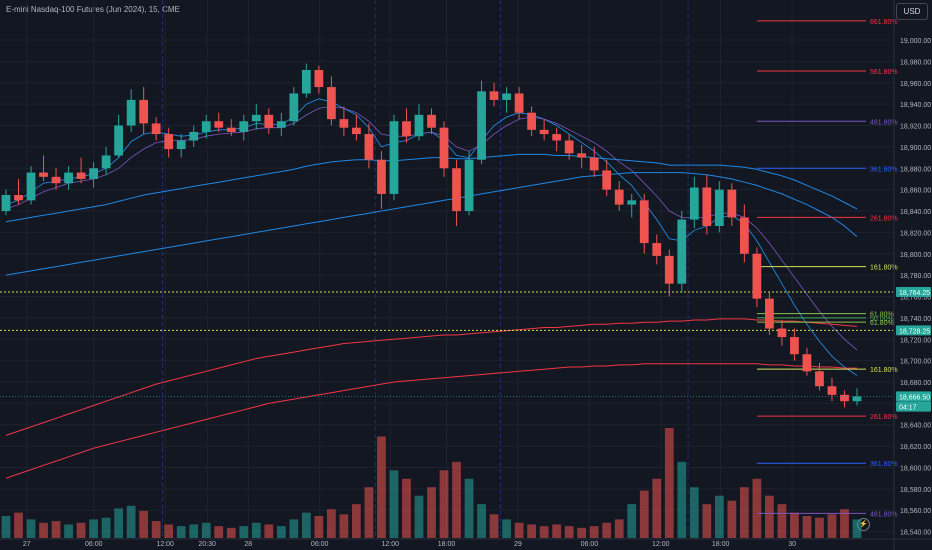 This screenshot has height=550, width=932. Describe the element at coordinates (912, 11) in the screenshot. I see `currency-selector-button: USD` at that location.